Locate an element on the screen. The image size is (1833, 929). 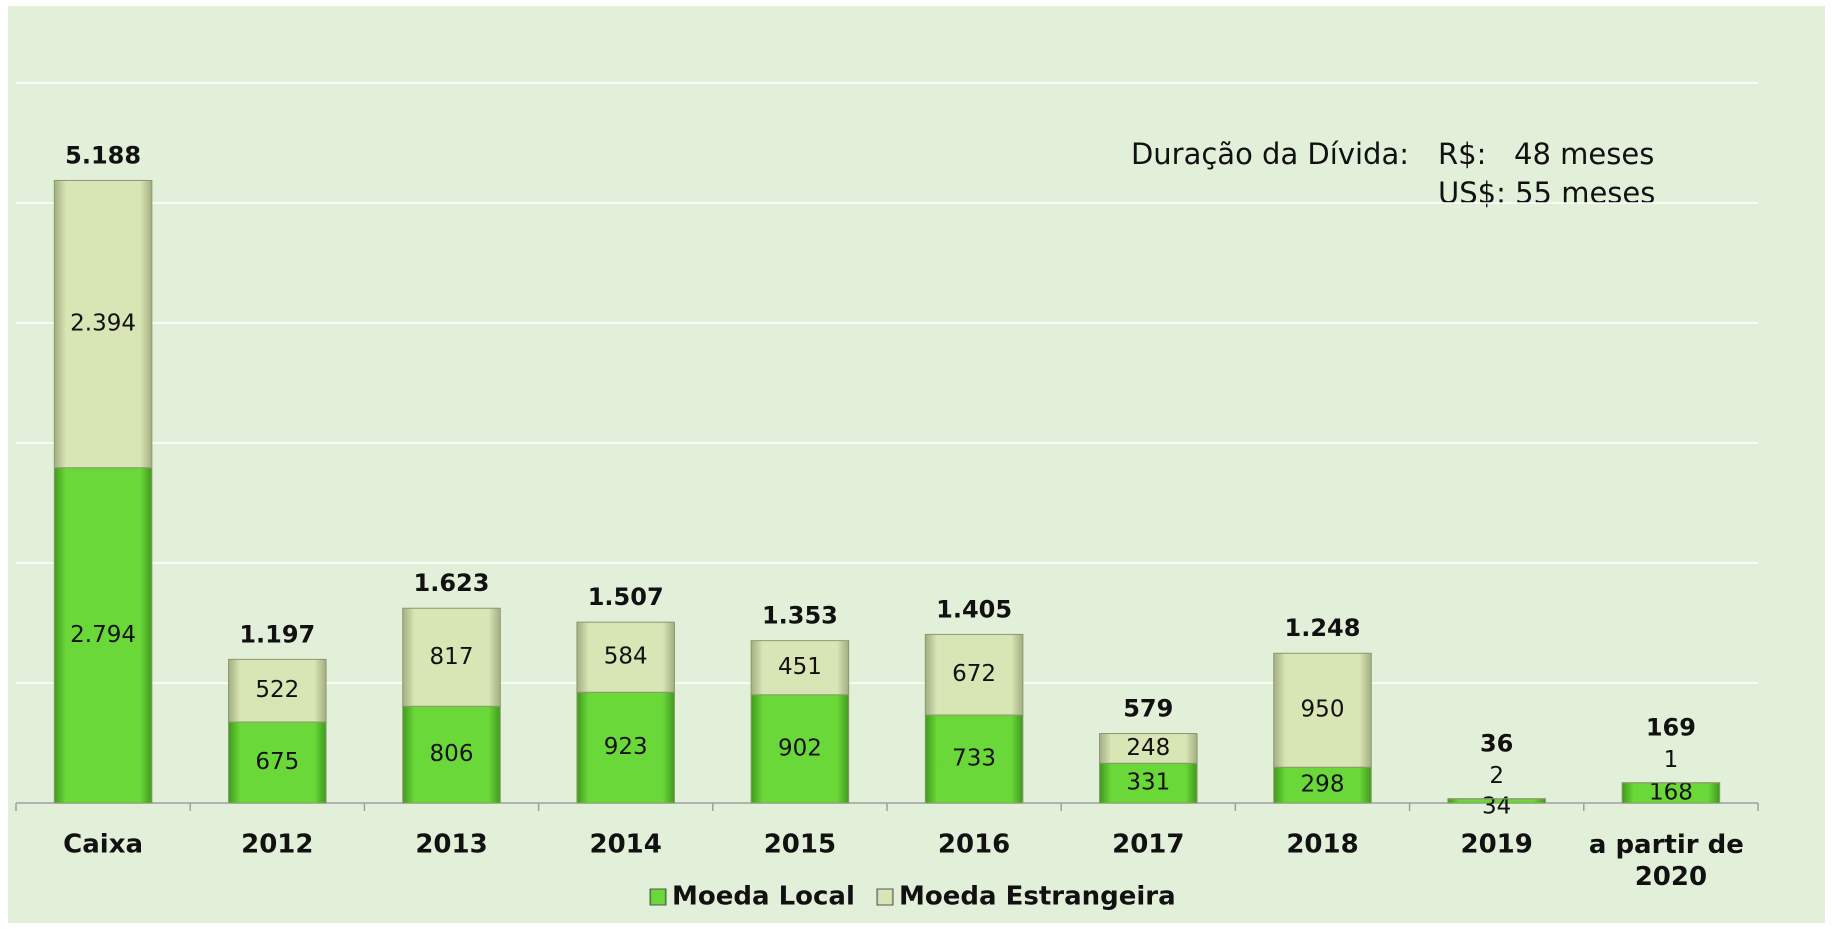
x-tick-label: 2019 is located at coordinates (1497, 845).